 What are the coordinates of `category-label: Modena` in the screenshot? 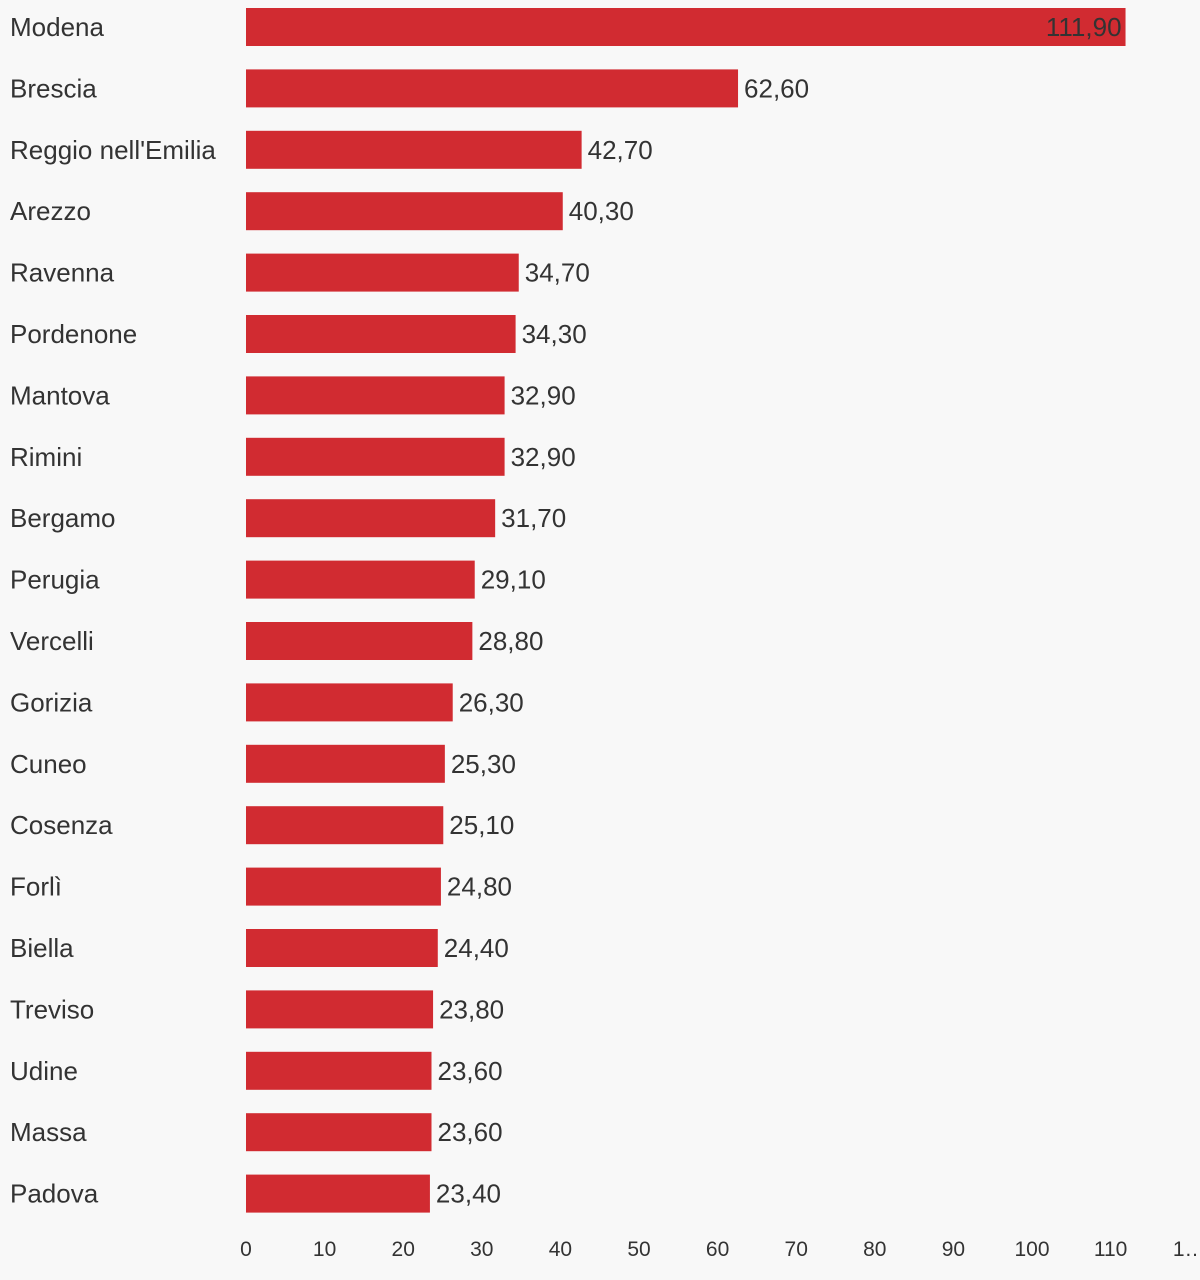 It's located at (57, 27).